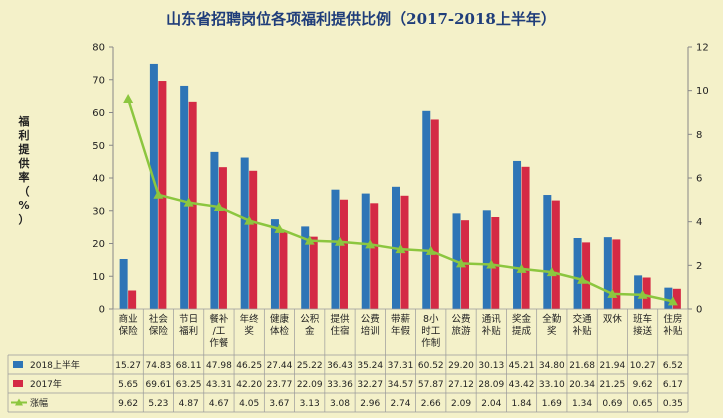 The width and height of the screenshot is (723, 418). I want to click on table-cell: 47.98, so click(219, 366).